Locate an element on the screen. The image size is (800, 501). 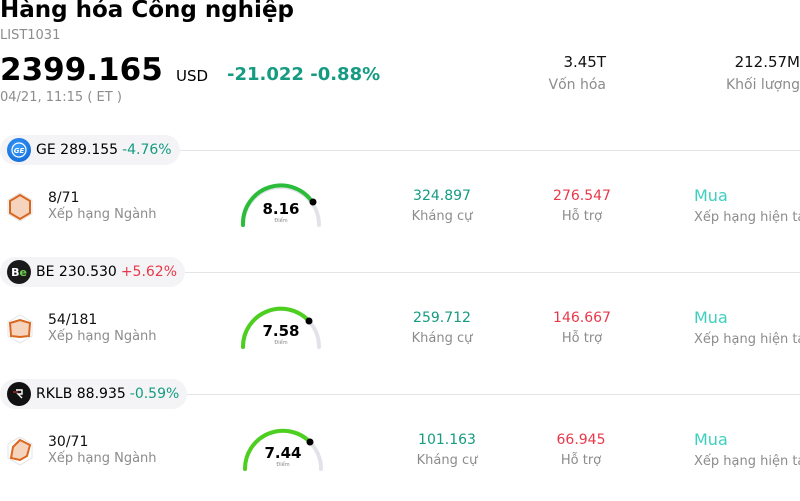
score-gauge: 7.58 Điểm is located at coordinates (281, 327).